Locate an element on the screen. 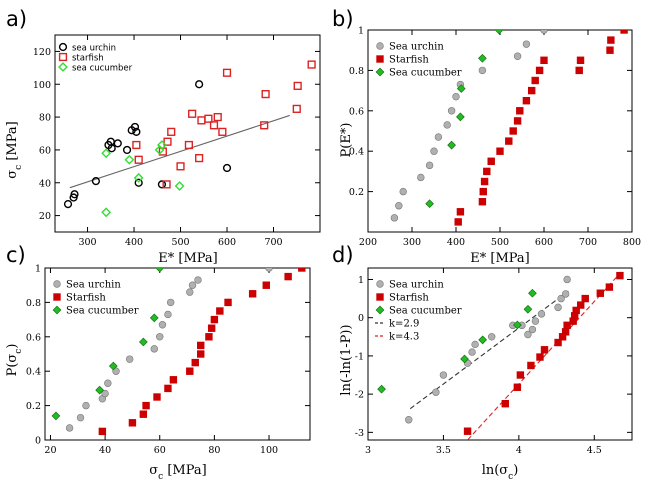 The width and height of the screenshot is (654, 491). legend-label: Sea urchin is located at coordinates (93, 285).